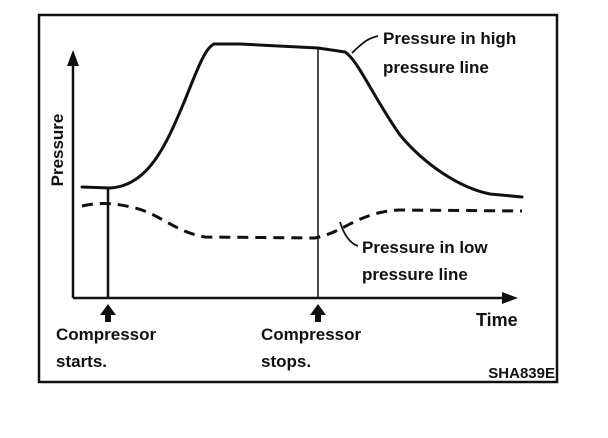 Image resolution: width=608 pixels, height=438 pixels. I want to click on y-axis-label: Pressure, so click(57, 150).